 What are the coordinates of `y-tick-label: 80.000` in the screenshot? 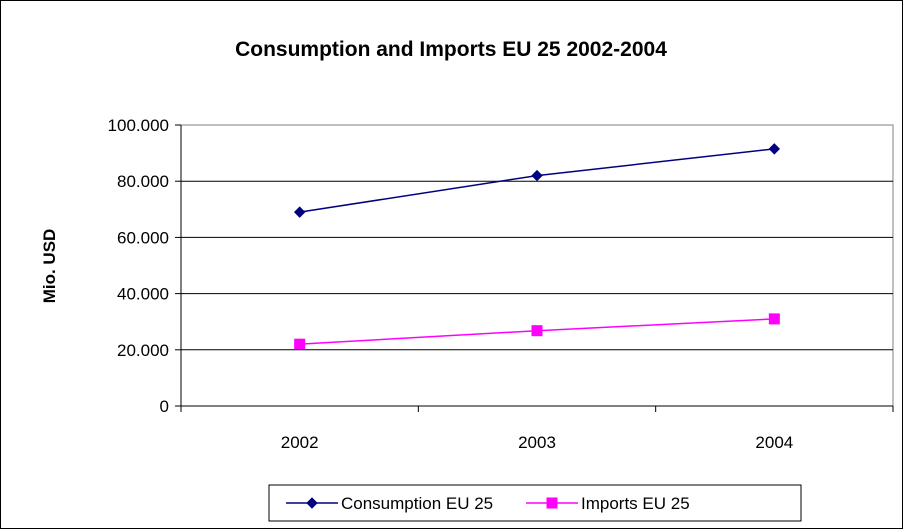 It's located at (143, 181).